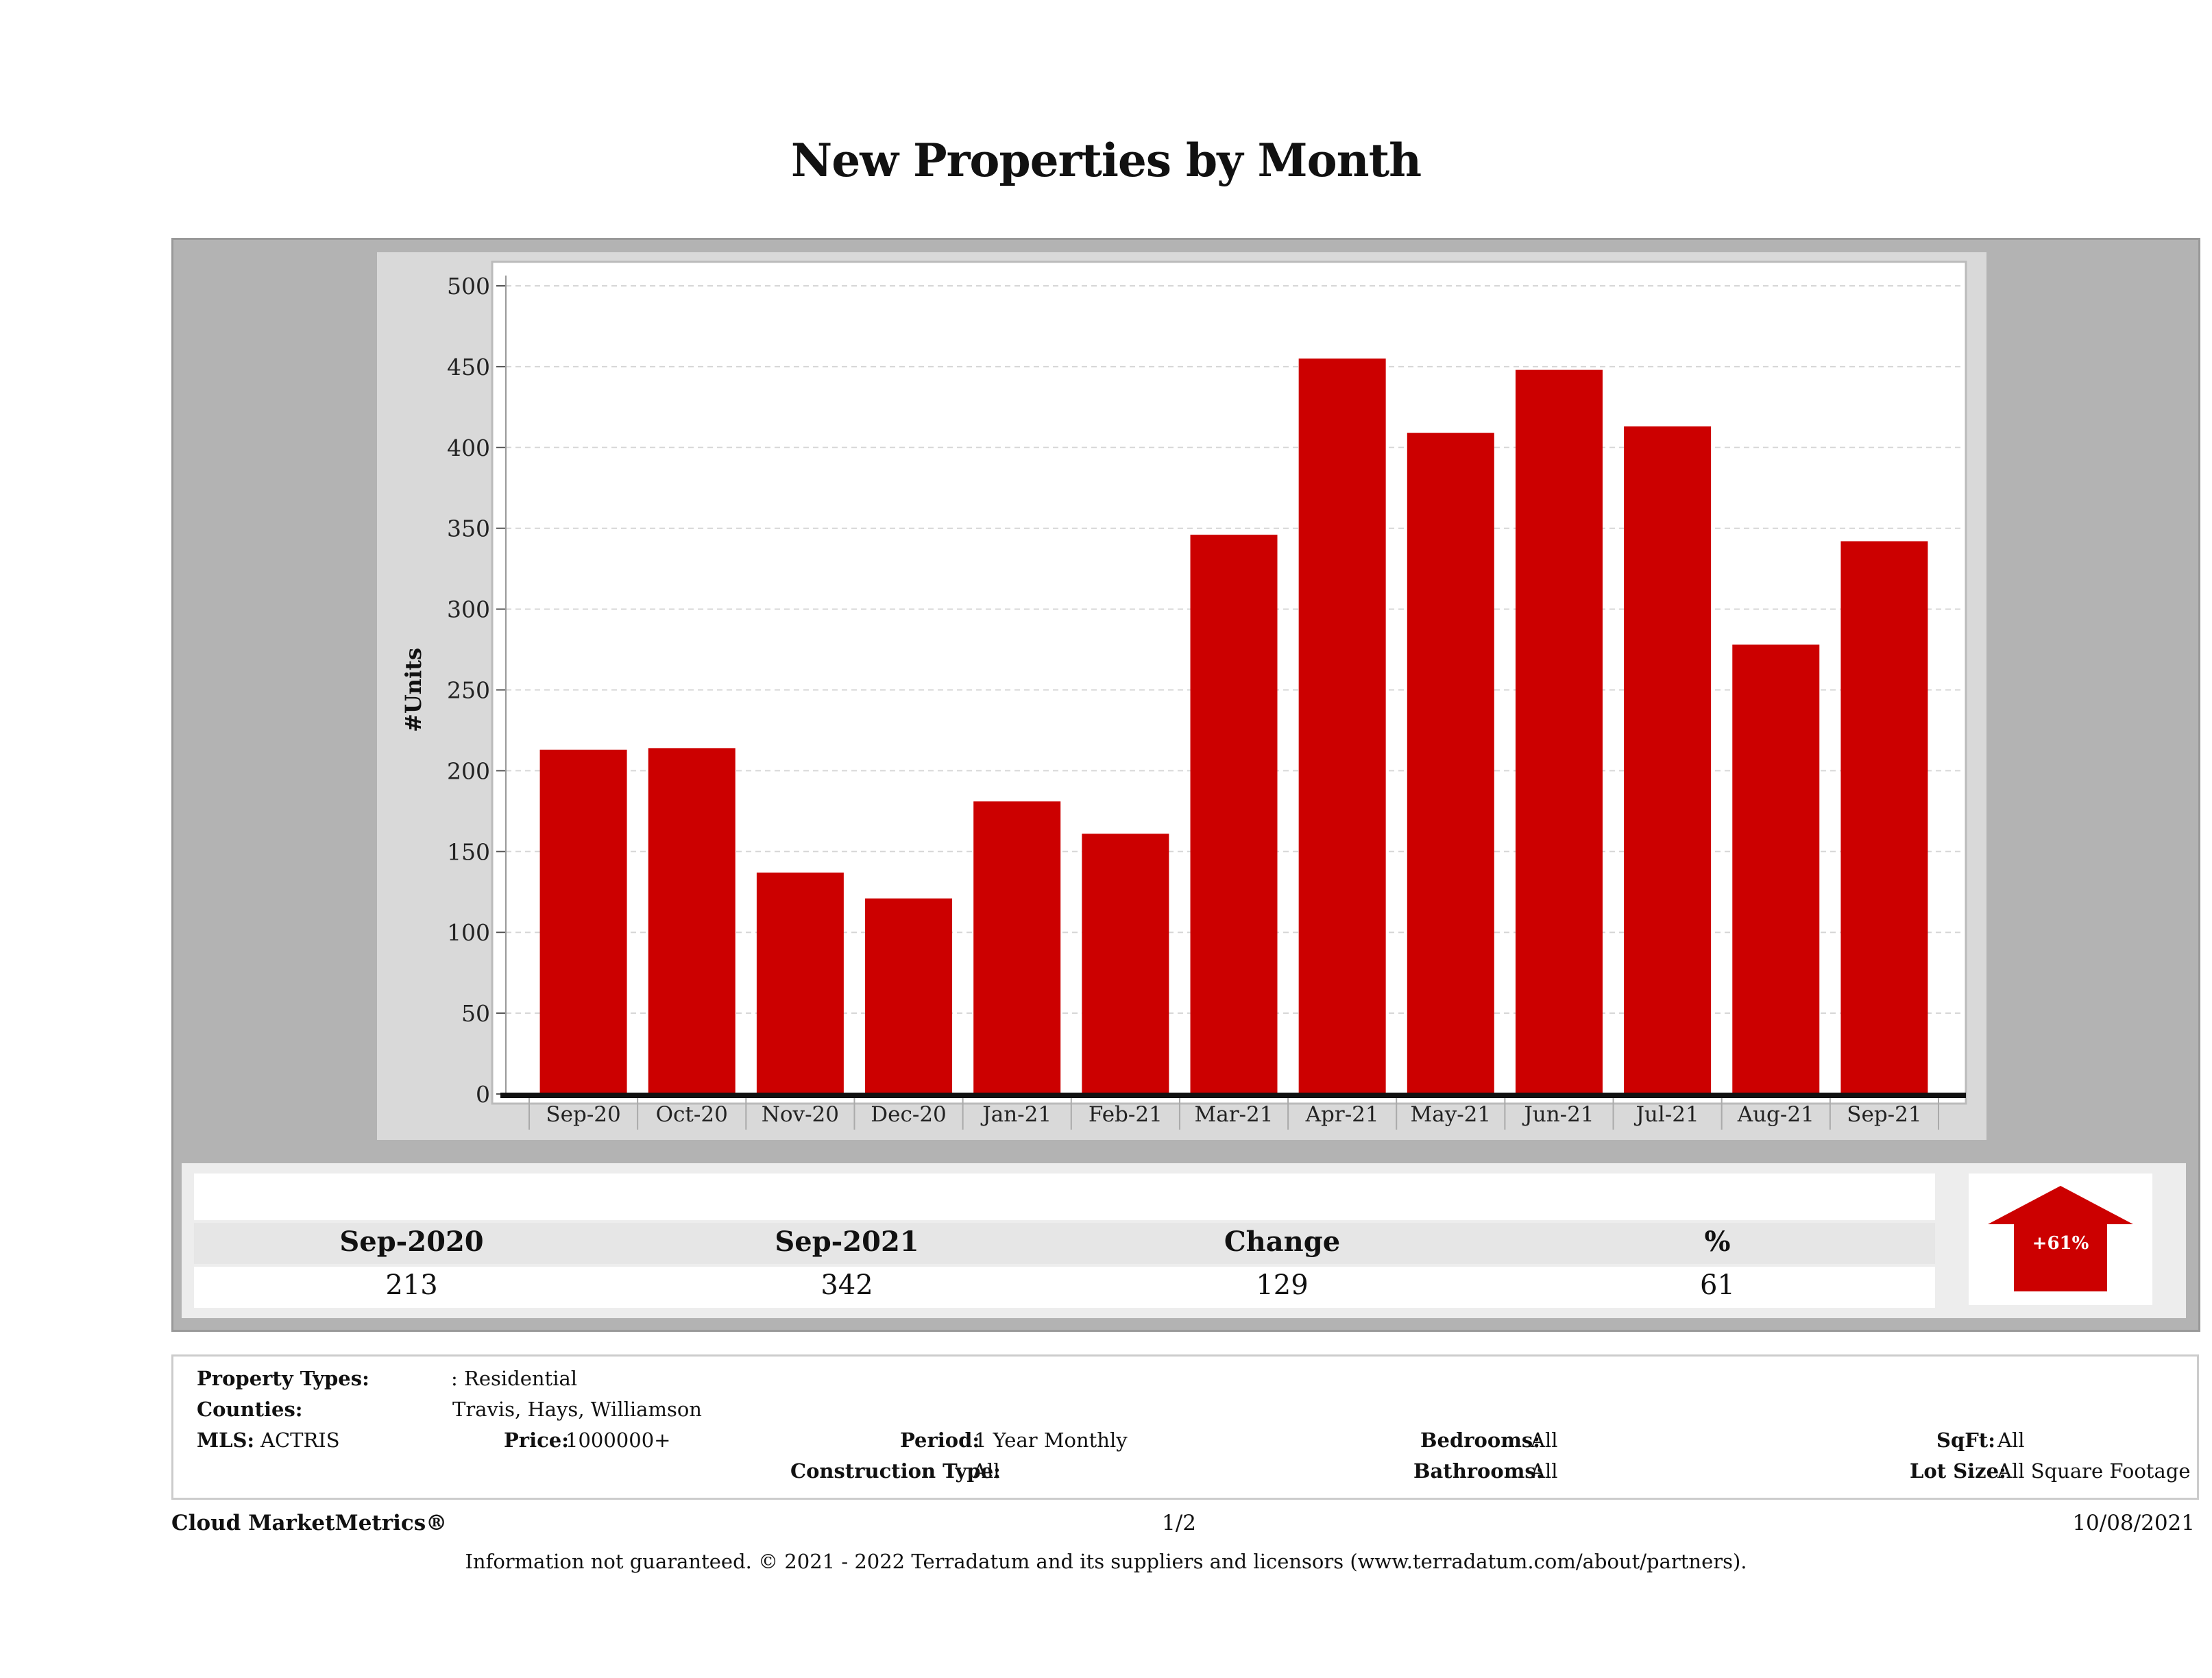 The width and height of the screenshot is (2212, 1678). Describe the element at coordinates (1718, 1285) in the screenshot. I see `summary-value-percent: 61` at that location.